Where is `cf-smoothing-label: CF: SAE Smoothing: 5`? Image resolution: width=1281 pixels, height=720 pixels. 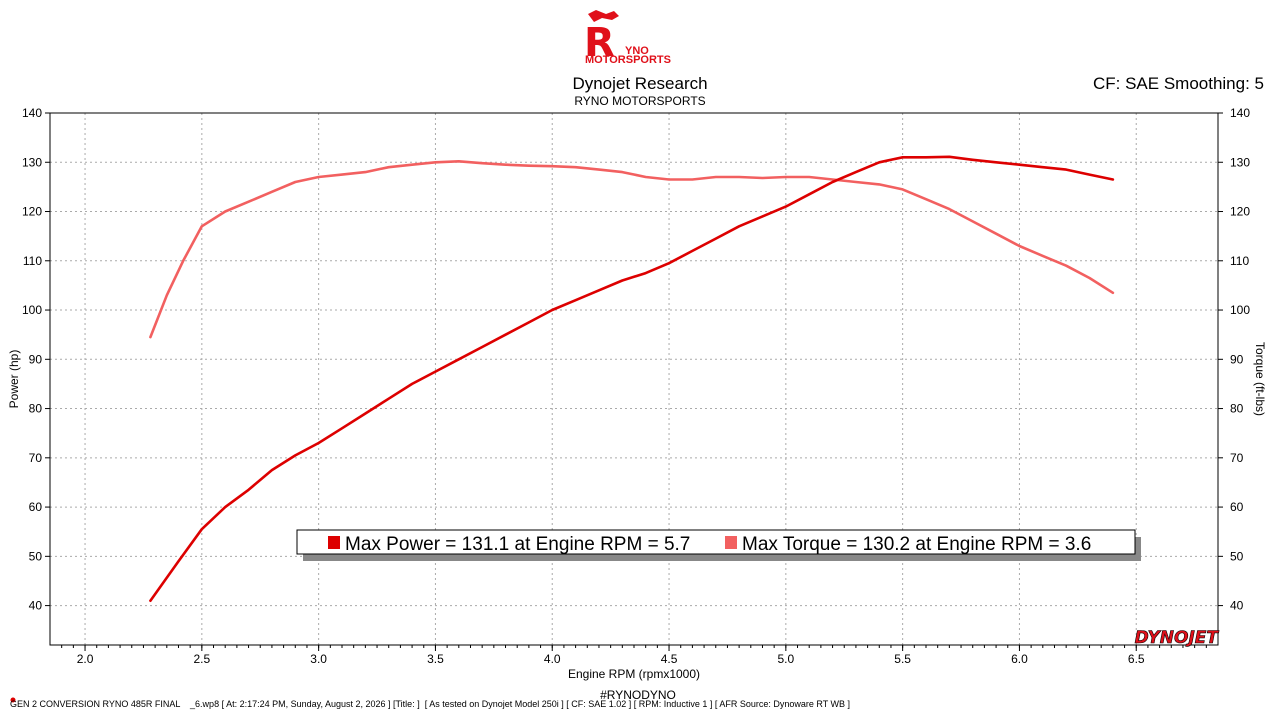
cf-smoothing-label: CF: SAE Smoothing: 5 is located at coordinates (1178, 83).